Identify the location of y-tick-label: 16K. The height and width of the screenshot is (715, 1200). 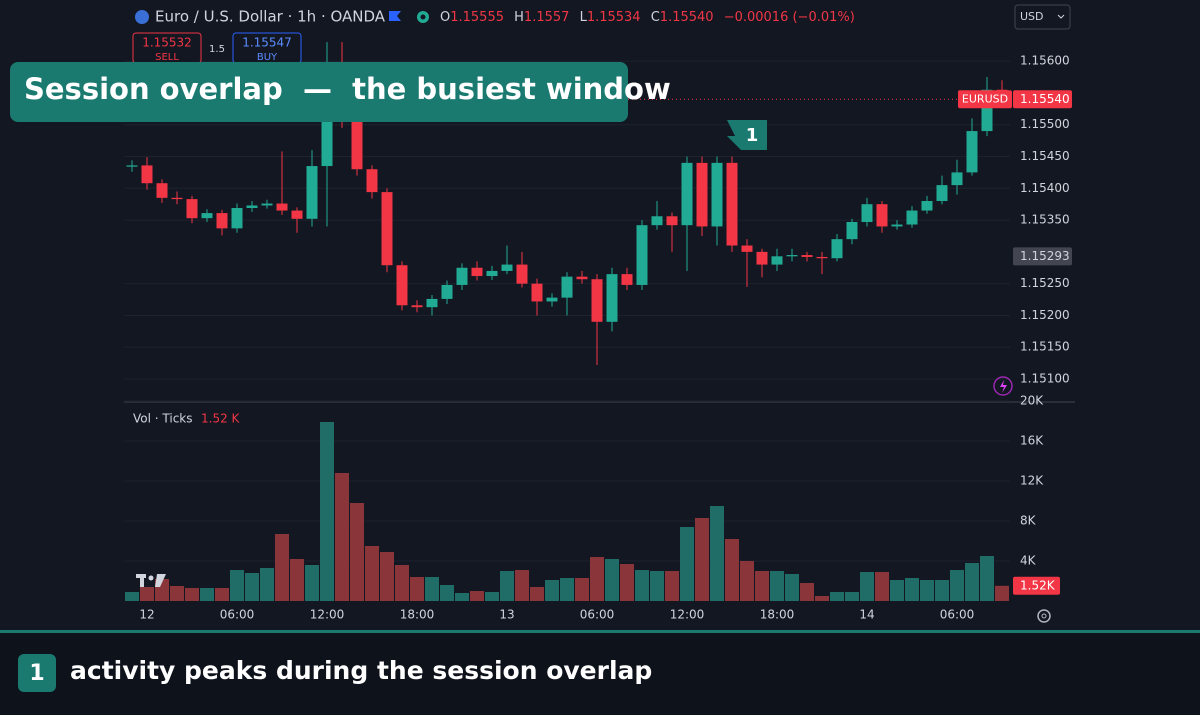
(1032, 441).